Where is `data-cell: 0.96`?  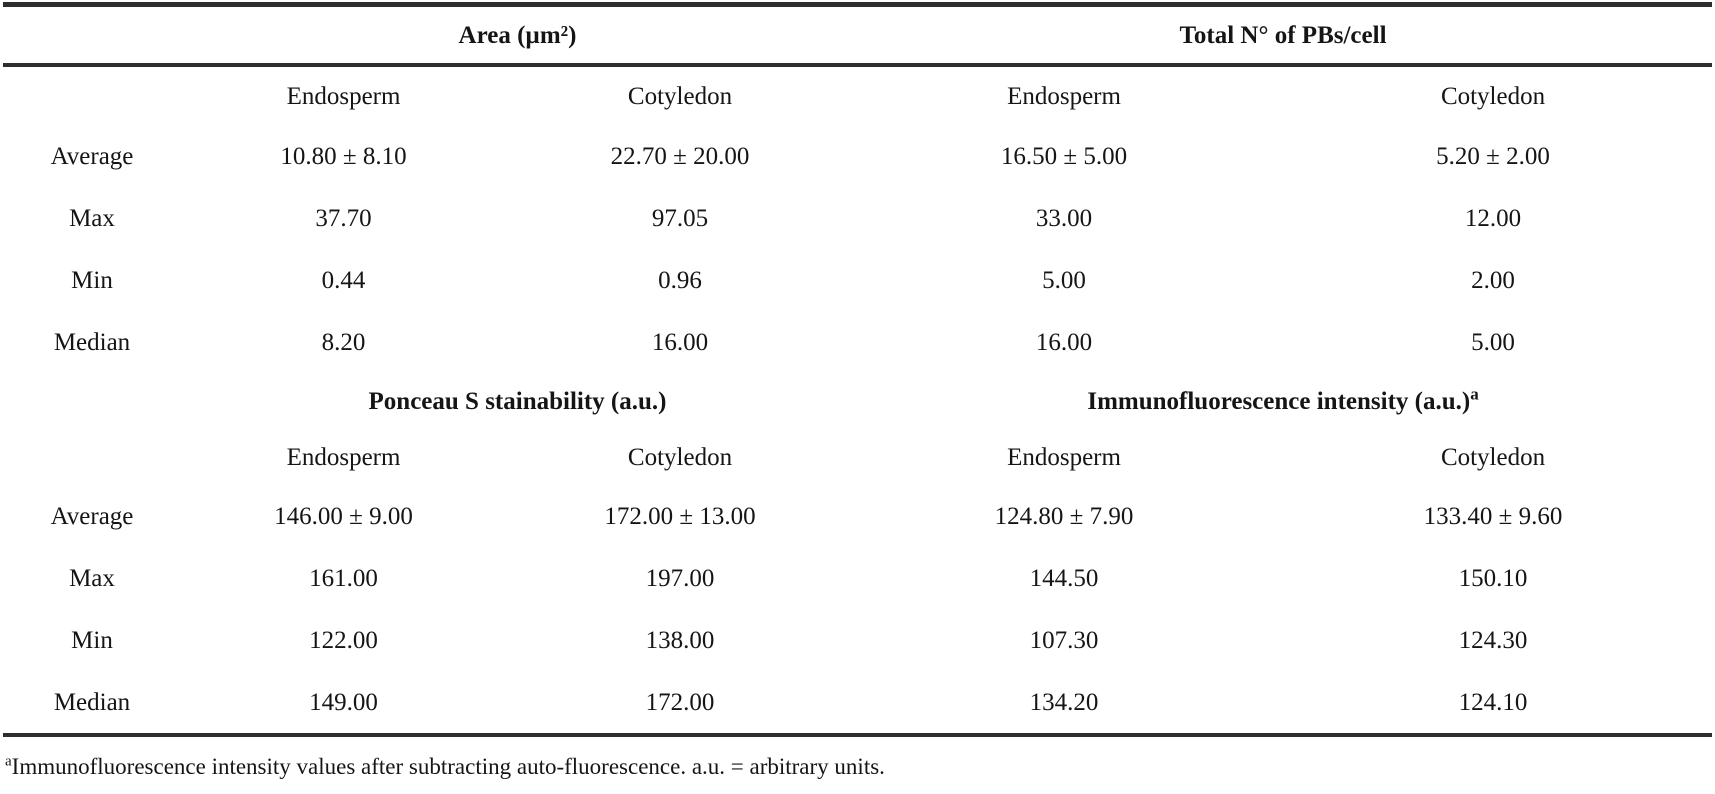
data-cell: 0.96 is located at coordinates (680, 280).